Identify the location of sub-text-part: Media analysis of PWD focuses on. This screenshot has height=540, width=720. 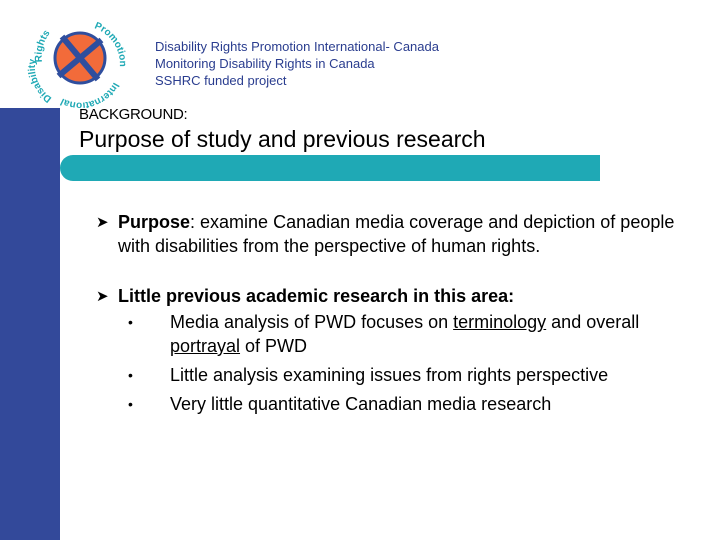
(312, 322).